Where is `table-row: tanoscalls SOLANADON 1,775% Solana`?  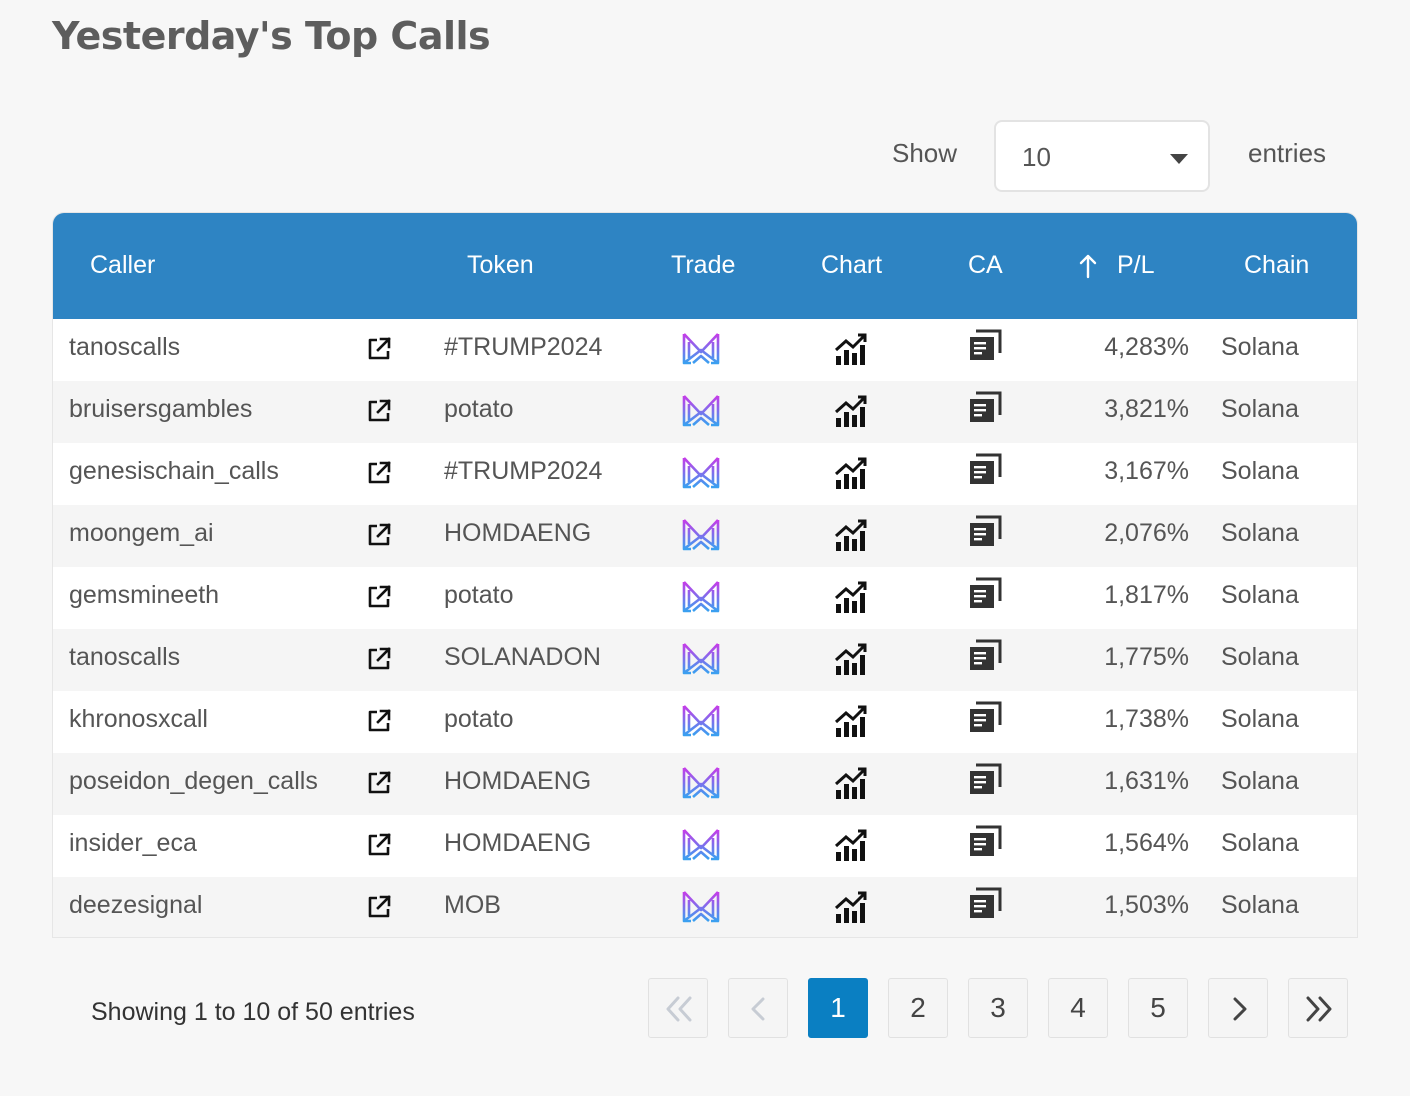 table-row: tanoscalls SOLANADON 1,775% Solana is located at coordinates (705, 660).